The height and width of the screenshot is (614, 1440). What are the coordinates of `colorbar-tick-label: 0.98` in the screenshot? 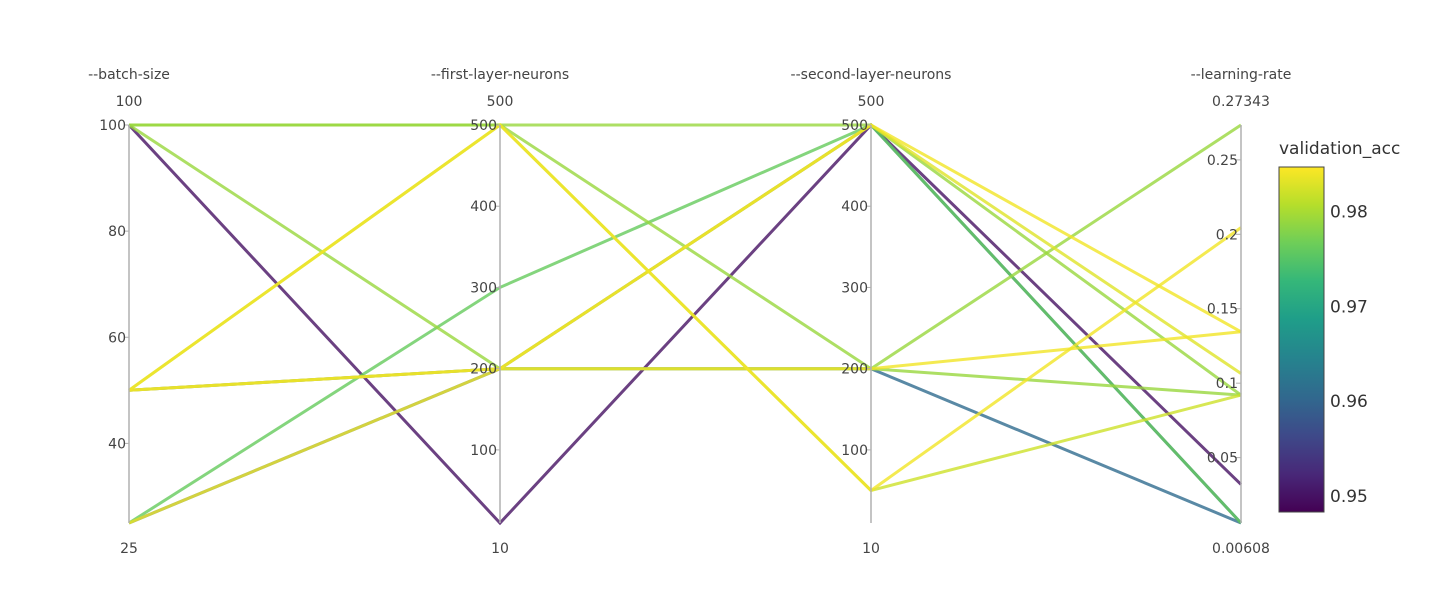 It's located at (1349, 213).